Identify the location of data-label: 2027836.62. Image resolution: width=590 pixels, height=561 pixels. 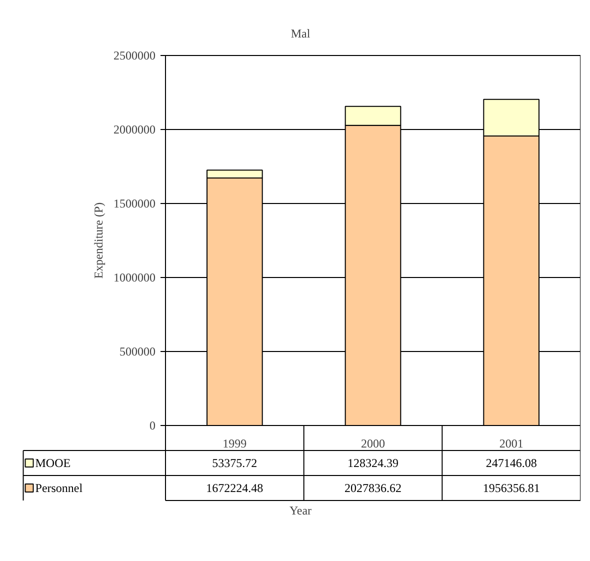
(373, 488).